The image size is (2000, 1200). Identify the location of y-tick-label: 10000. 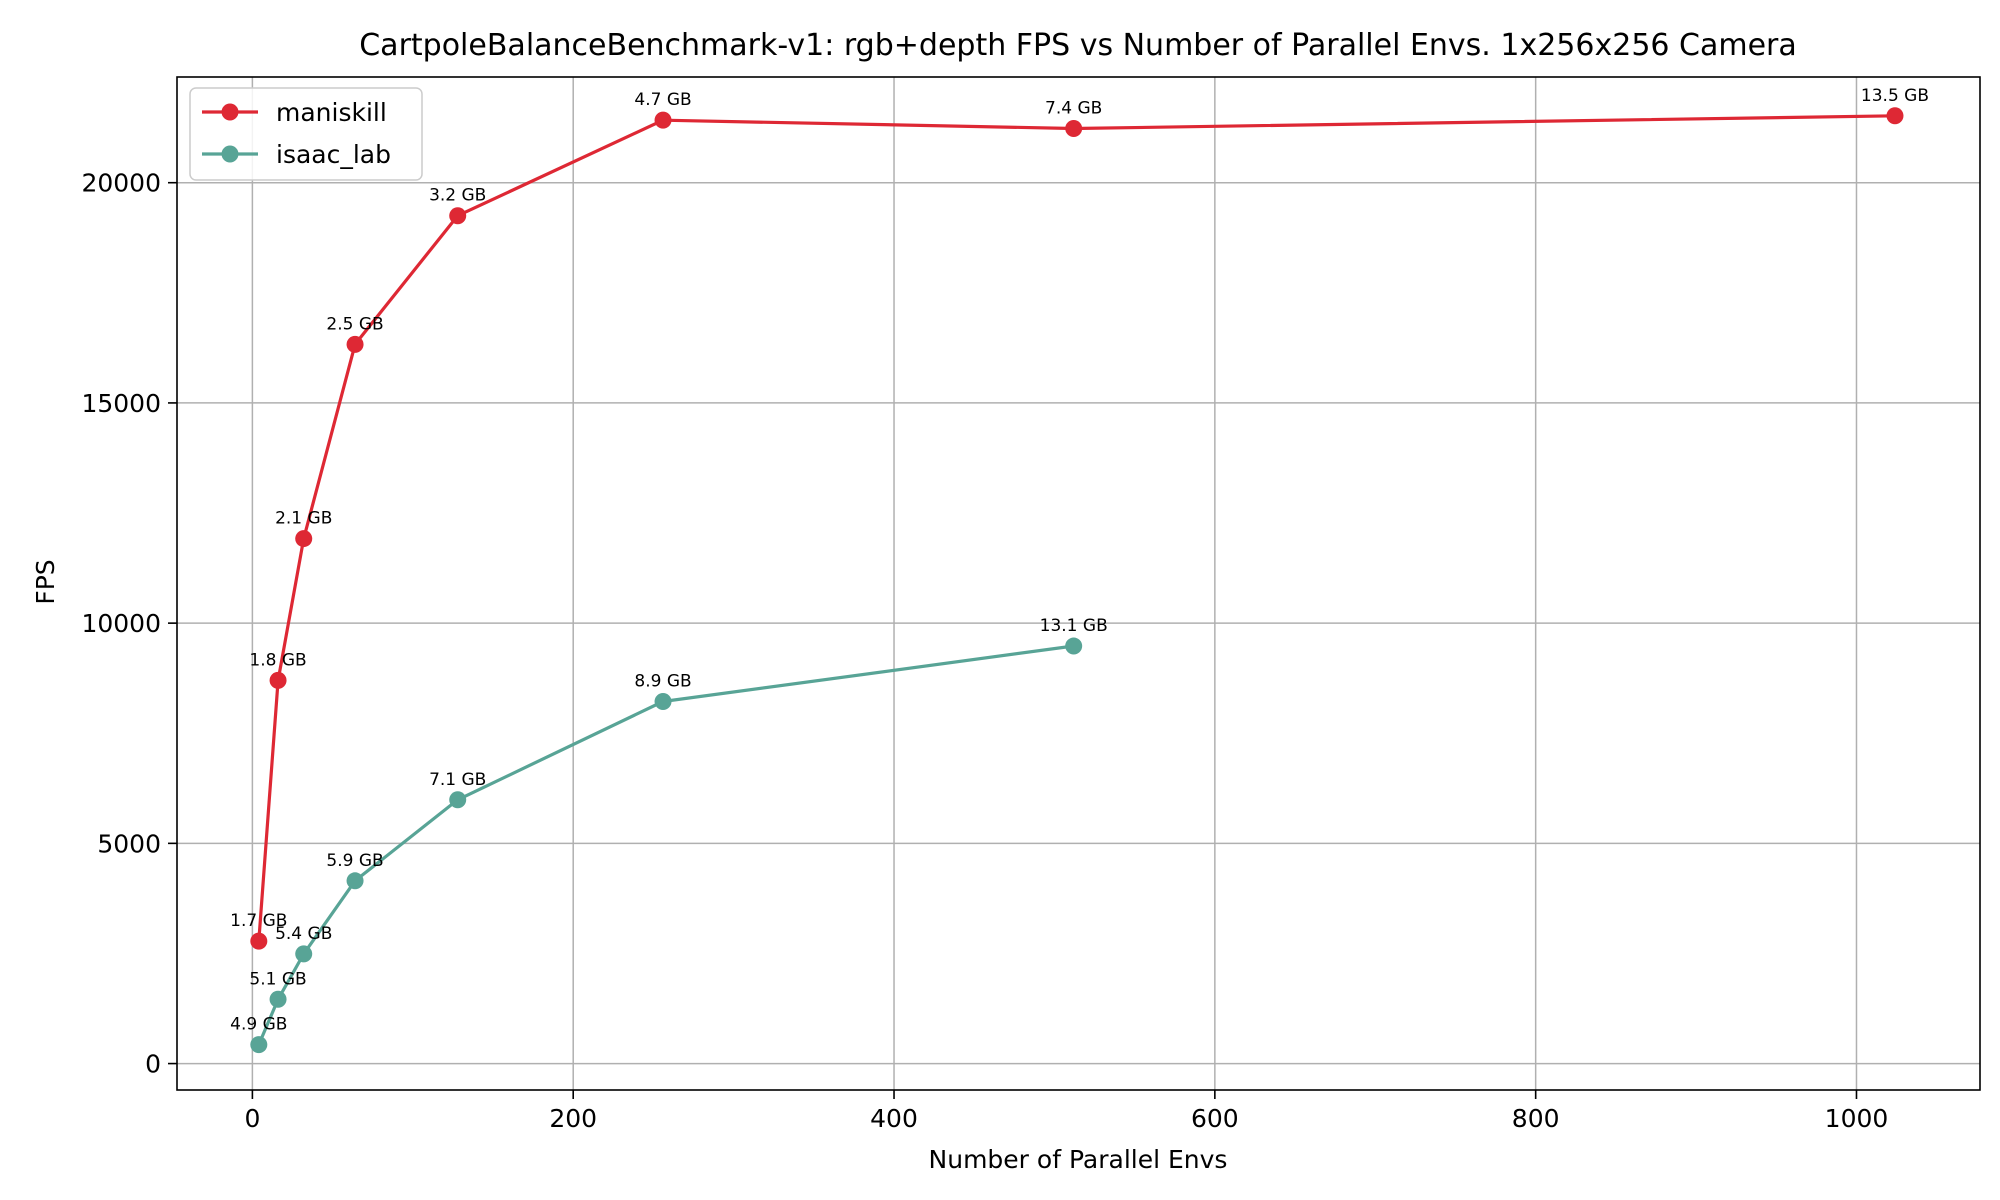
(121, 623).